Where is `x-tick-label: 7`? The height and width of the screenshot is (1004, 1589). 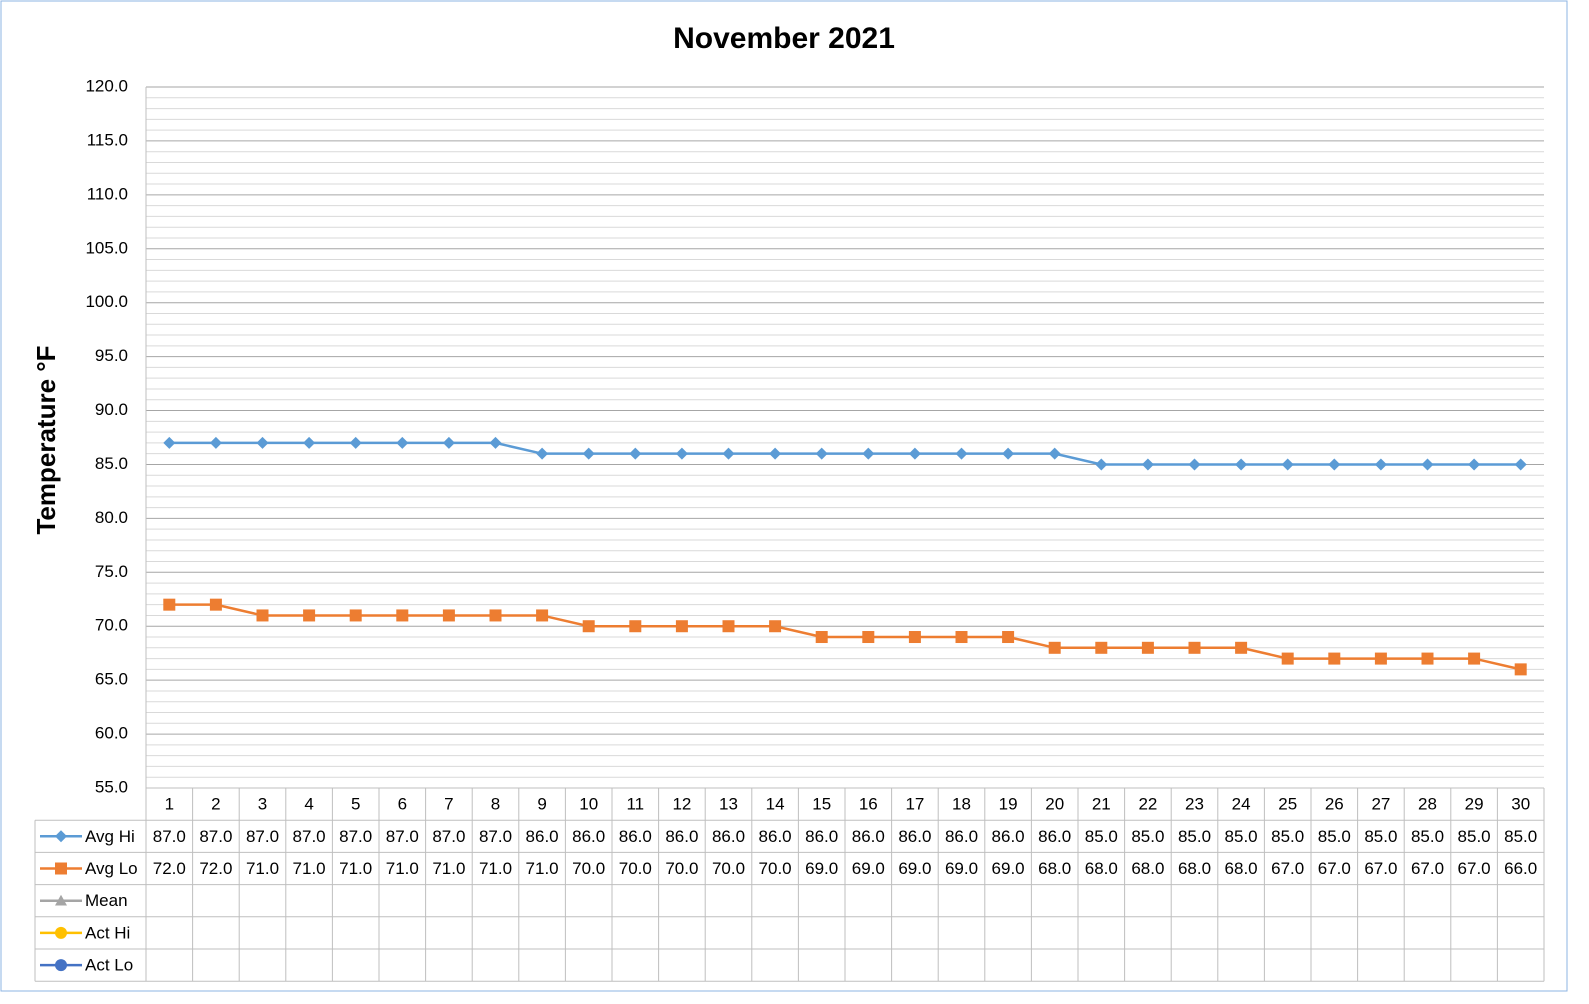 x-tick-label: 7 is located at coordinates (448, 804).